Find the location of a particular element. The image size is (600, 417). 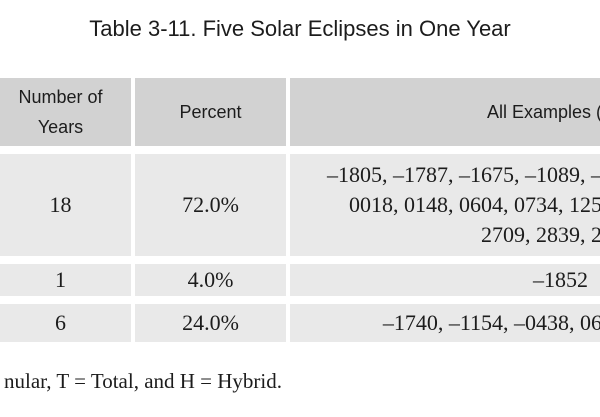

table-row: 6 24.0% –1740, –1154, –0438, 06 is located at coordinates (300, 323).